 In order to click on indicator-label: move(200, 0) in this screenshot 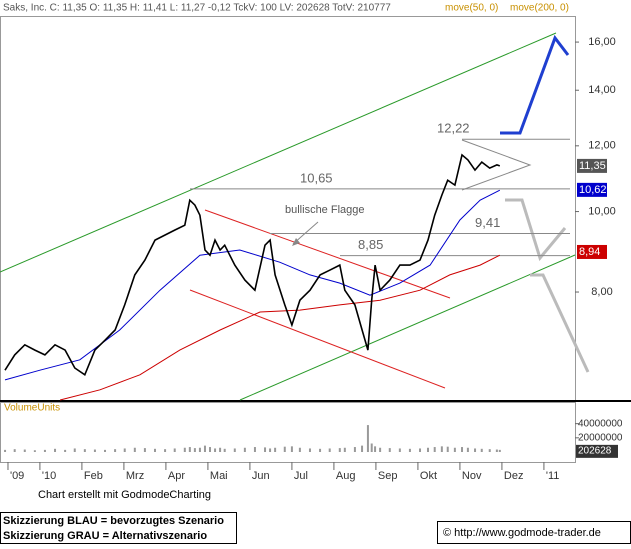, I will do `click(539, 8)`.